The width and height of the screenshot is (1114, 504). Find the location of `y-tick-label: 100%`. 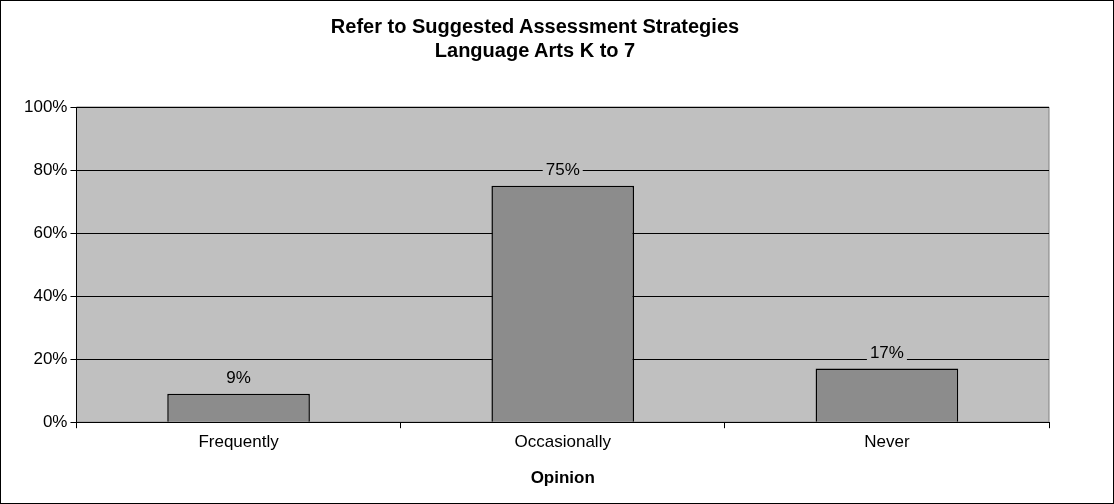

y-tick-label: 100% is located at coordinates (46, 106).